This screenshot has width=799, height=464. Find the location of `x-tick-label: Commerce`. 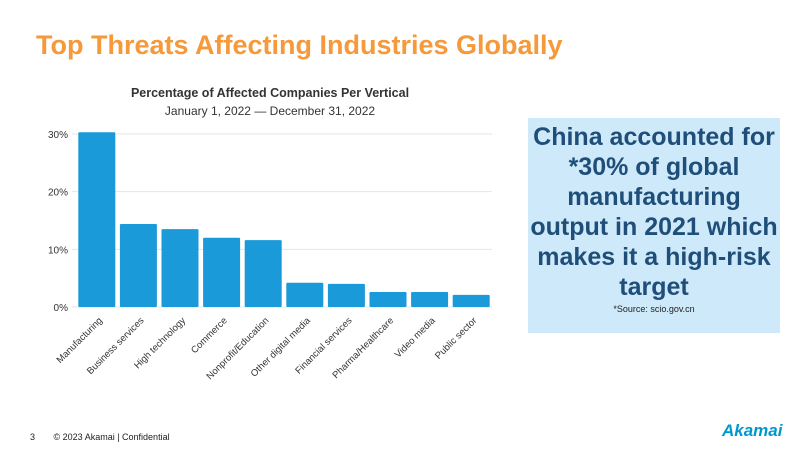

x-tick-label: Commerce is located at coordinates (209, 335).